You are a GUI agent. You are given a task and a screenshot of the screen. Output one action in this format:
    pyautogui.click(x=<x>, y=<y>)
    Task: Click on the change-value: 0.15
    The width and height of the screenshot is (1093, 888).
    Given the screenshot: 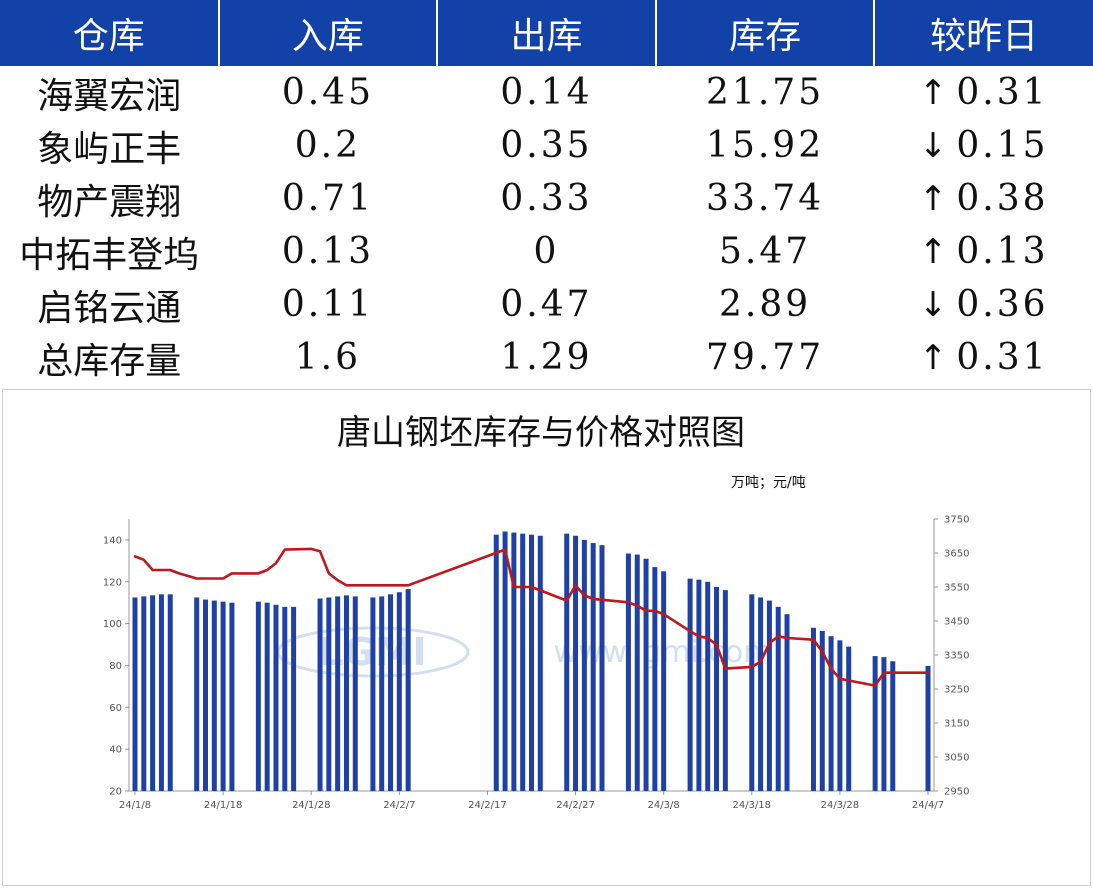 What is the action you would take?
    pyautogui.click(x=1002, y=145)
    